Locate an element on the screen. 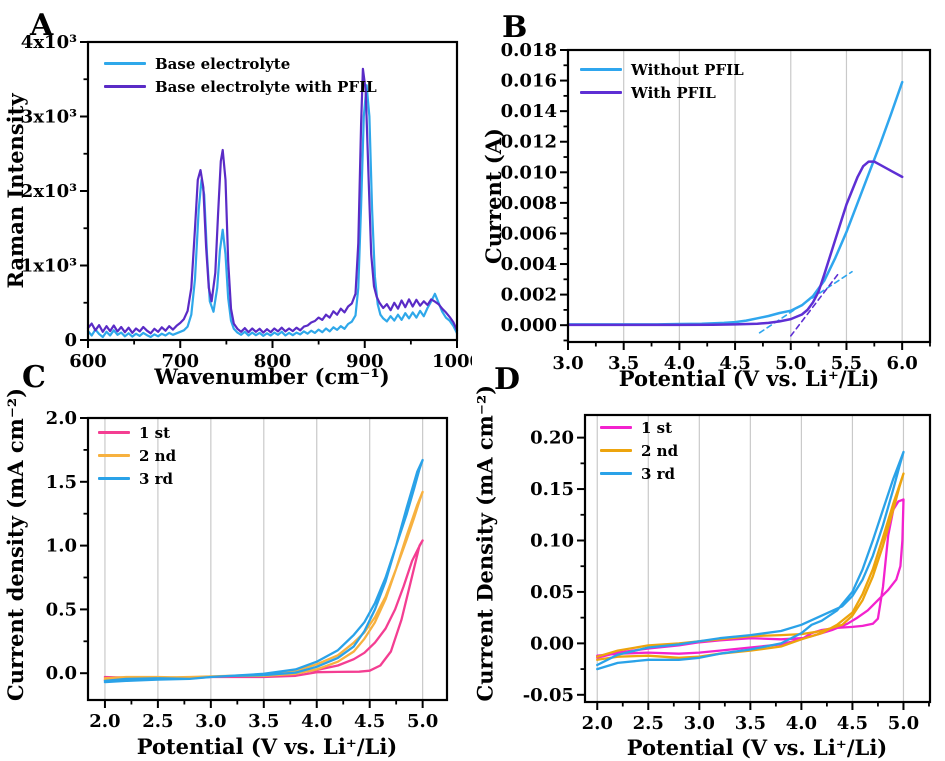  svg-text: 800 is located at coordinates (273, 361).